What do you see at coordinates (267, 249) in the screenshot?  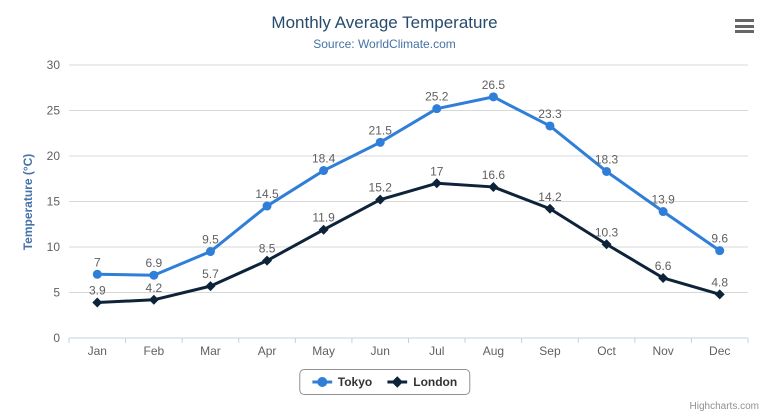 I see `data-label-london: 8.5` at bounding box center [267, 249].